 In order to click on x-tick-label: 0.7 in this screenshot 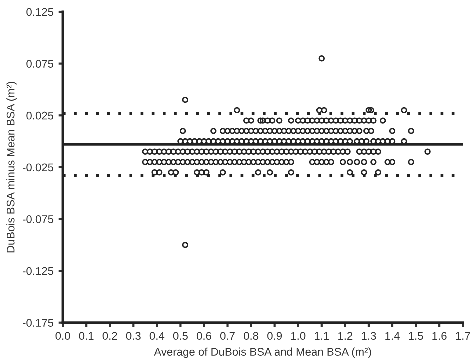, I will do `click(227, 336)`.